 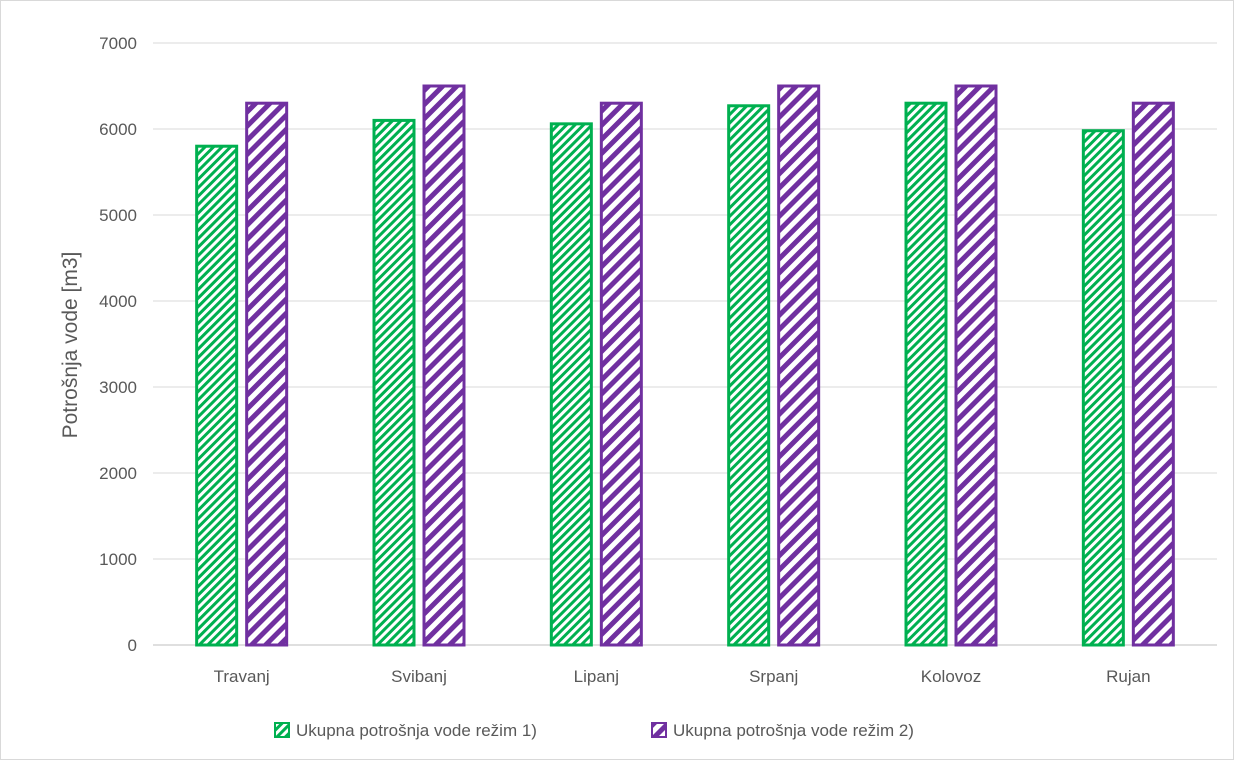 I want to click on y-tick-label: 6000, so click(x=118, y=129).